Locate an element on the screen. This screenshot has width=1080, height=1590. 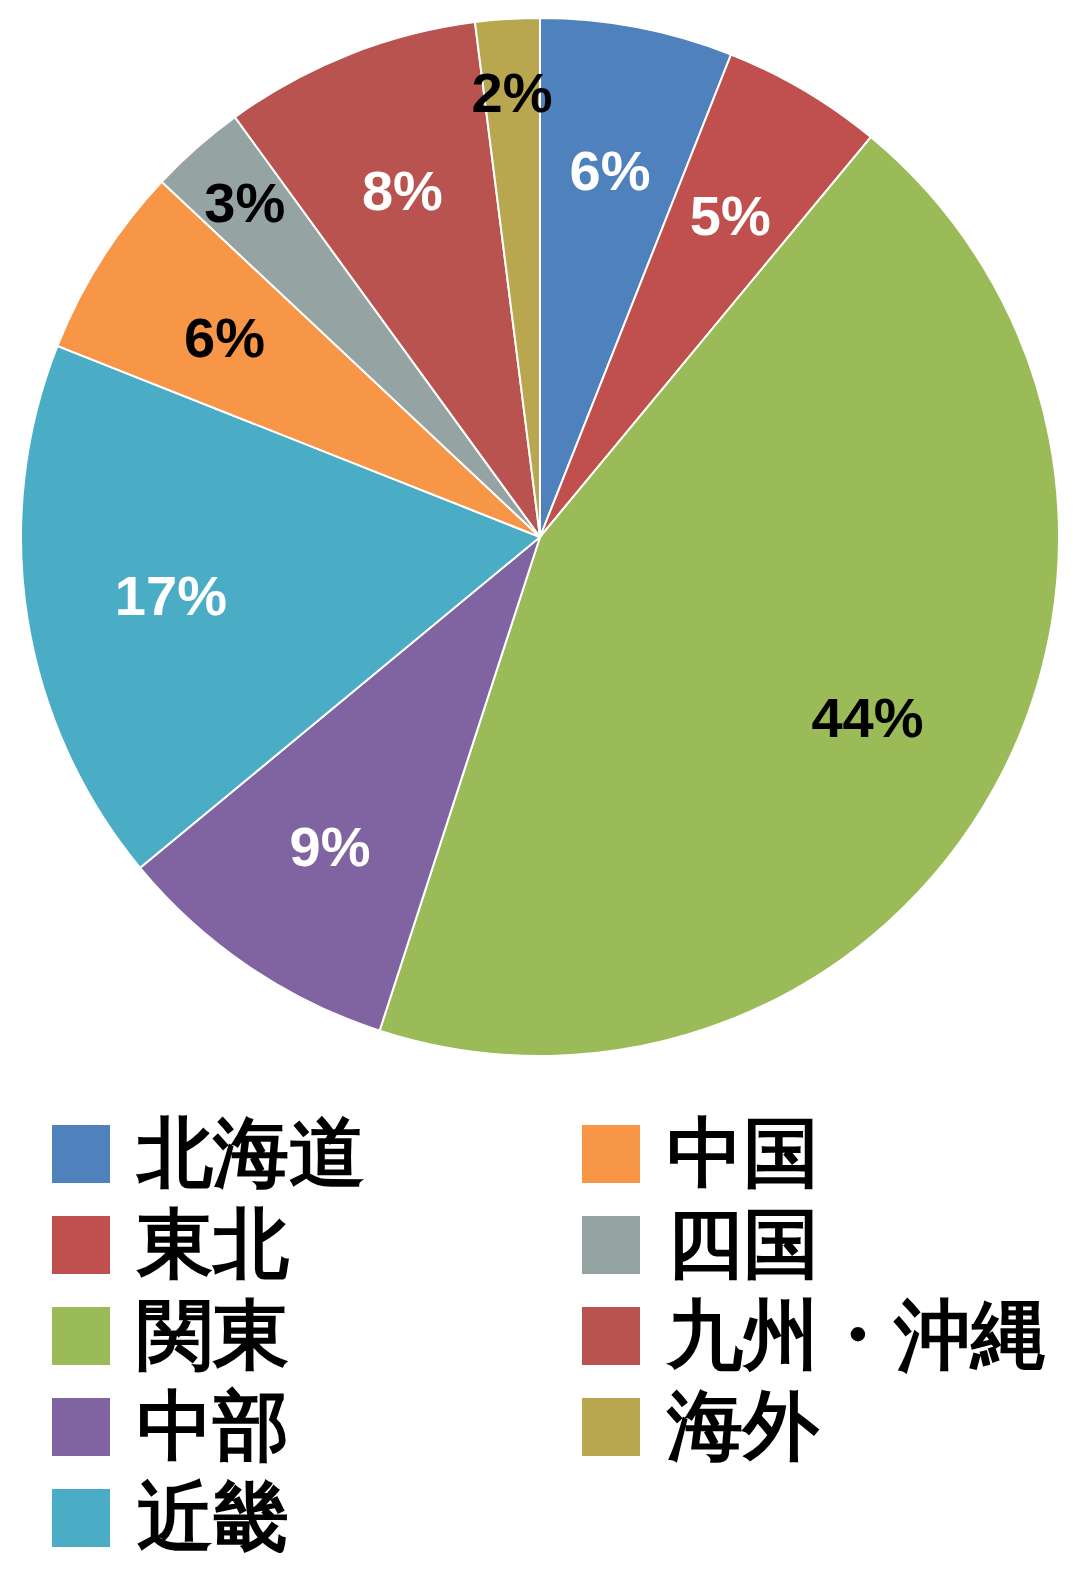
legend-label: 関東 is located at coordinates (213, 1334).